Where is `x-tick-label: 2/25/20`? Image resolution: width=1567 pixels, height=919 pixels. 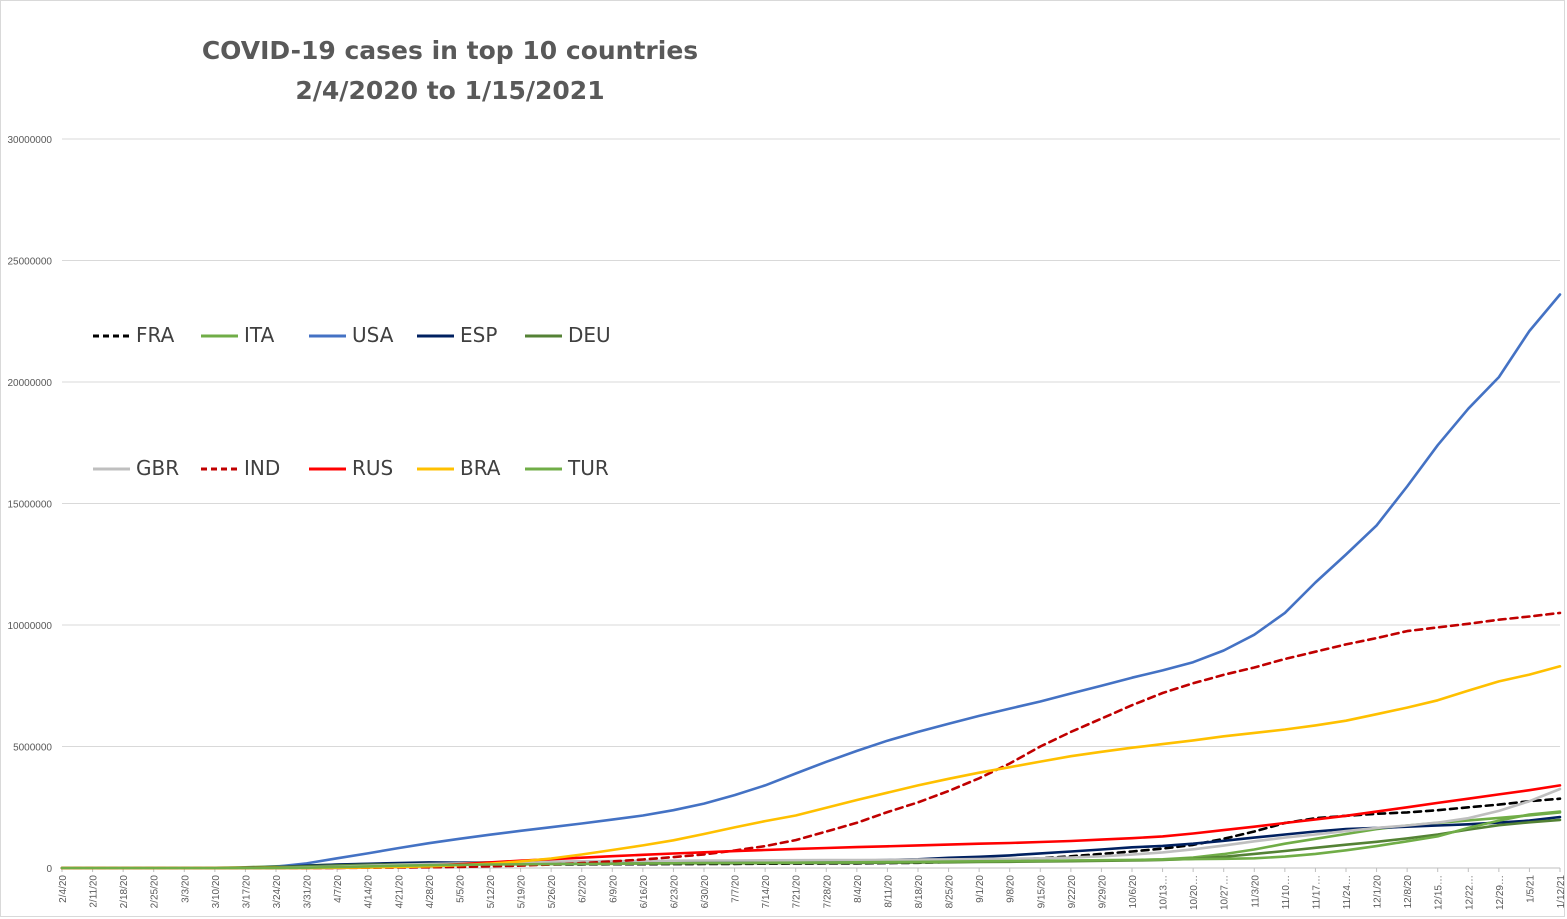
x-tick-label: 2/25/20 is located at coordinates (155, 892).